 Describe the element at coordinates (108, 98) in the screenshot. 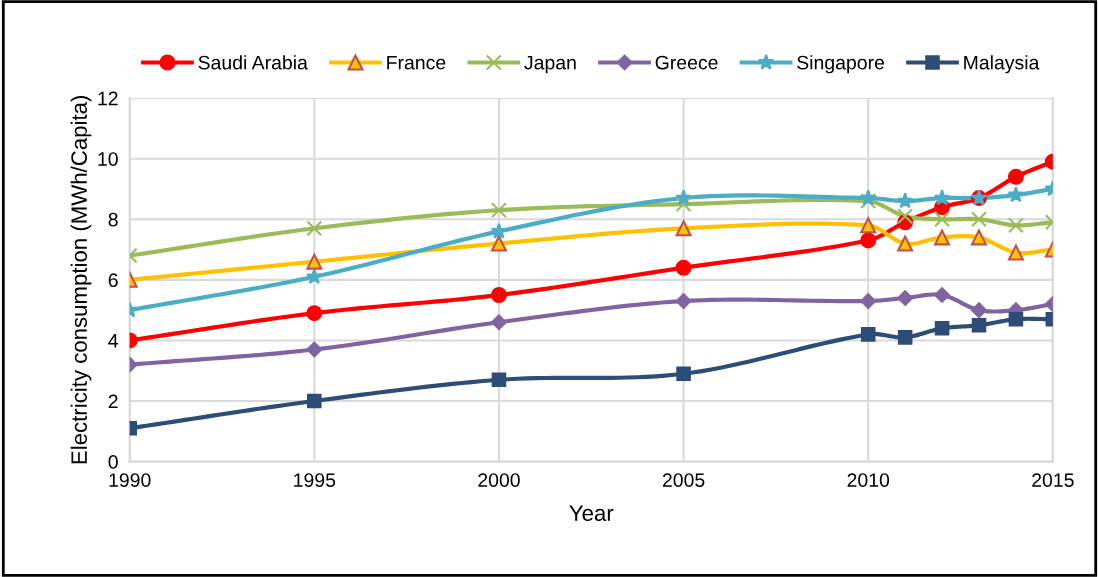

I see `y-tick-label: 12` at that location.